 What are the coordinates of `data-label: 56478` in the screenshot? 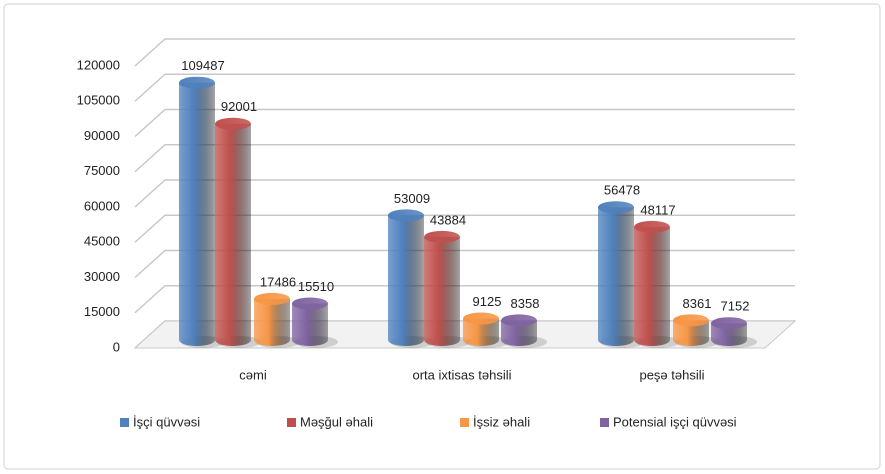 It's located at (622, 190).